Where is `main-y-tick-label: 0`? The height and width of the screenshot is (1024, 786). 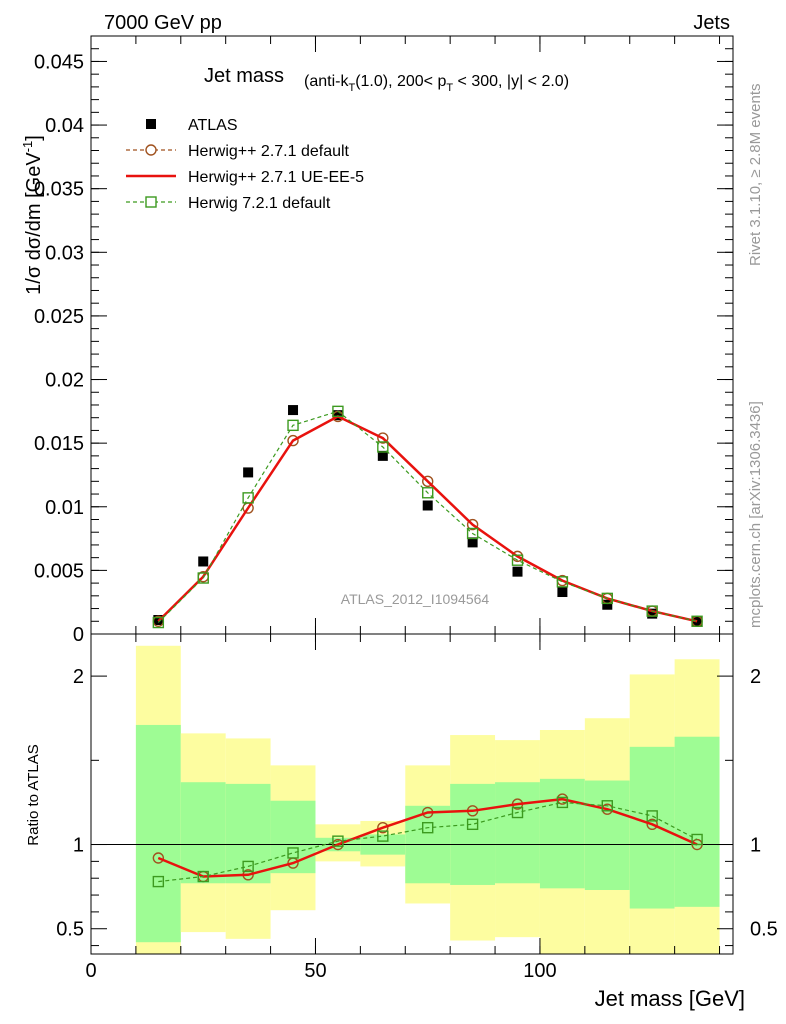
main-y-tick-label: 0 is located at coordinates (78, 635).